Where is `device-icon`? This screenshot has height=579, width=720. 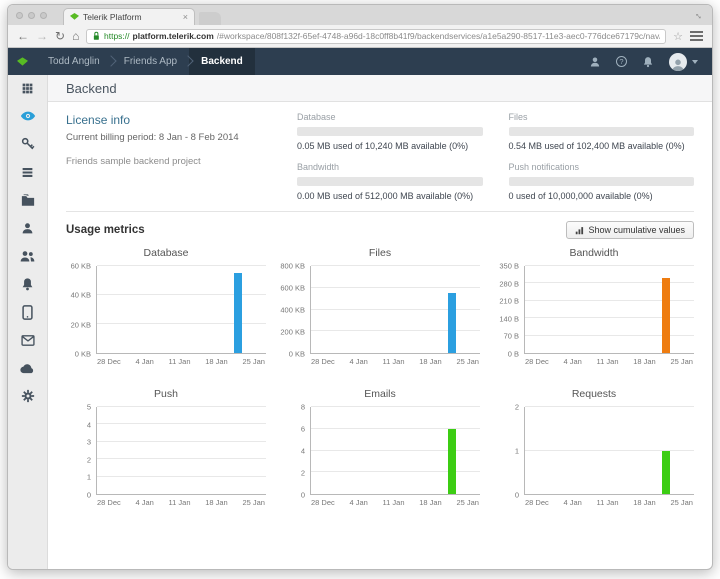
device-icon is located at coordinates (27, 312).